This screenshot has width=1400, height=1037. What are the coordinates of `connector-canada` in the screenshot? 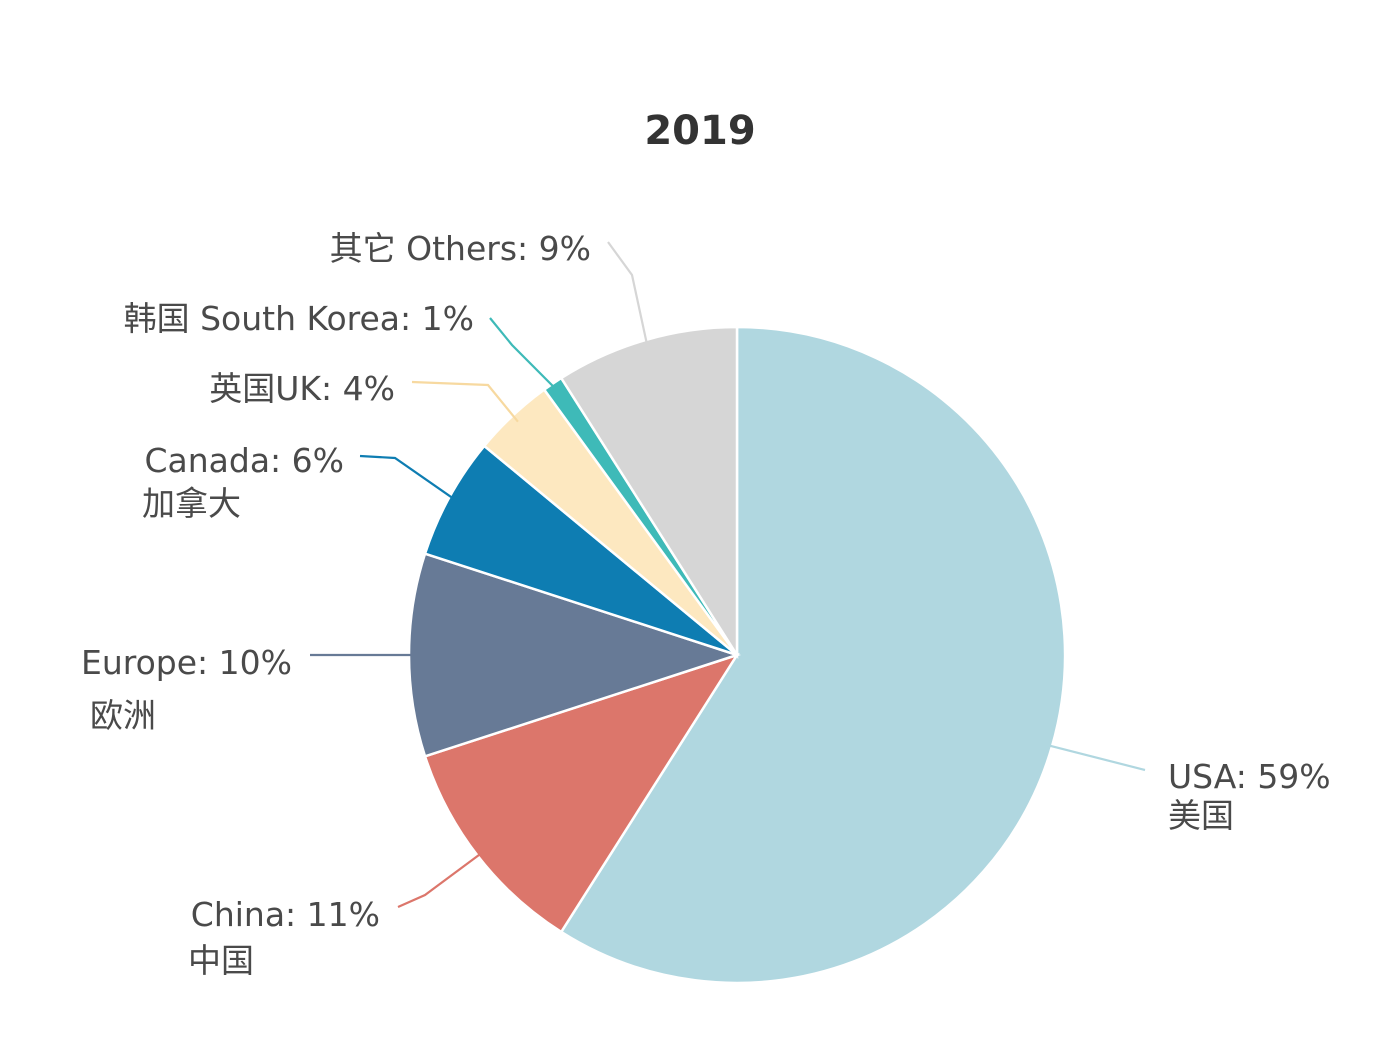 It's located at (408, 478).